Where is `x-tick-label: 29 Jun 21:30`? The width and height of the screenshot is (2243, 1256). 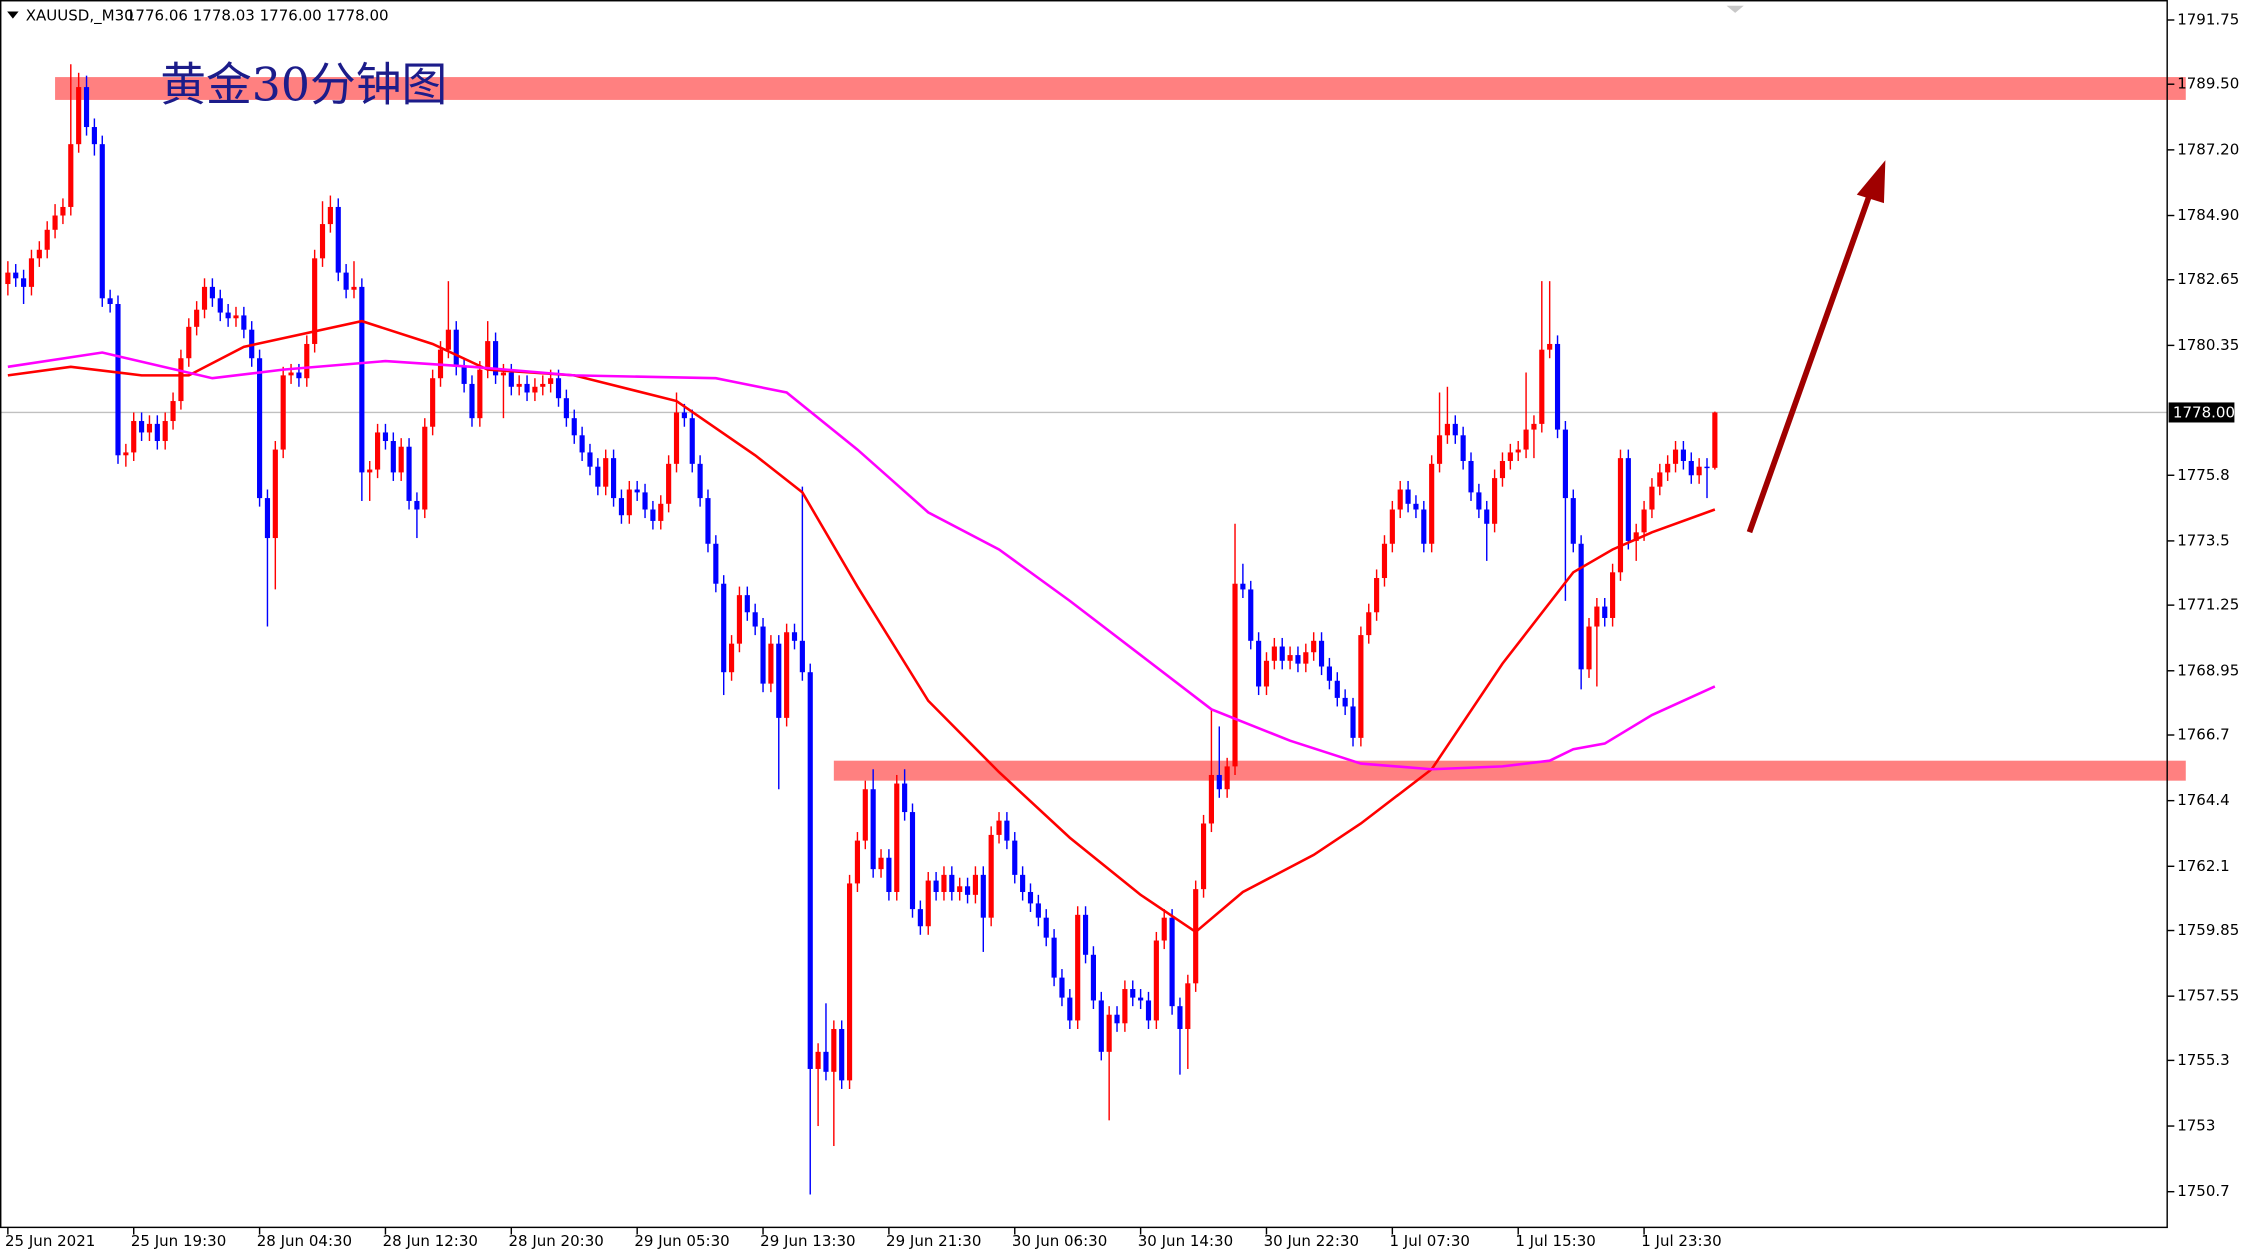
x-tick-label: 29 Jun 21:30 is located at coordinates (933, 1241).